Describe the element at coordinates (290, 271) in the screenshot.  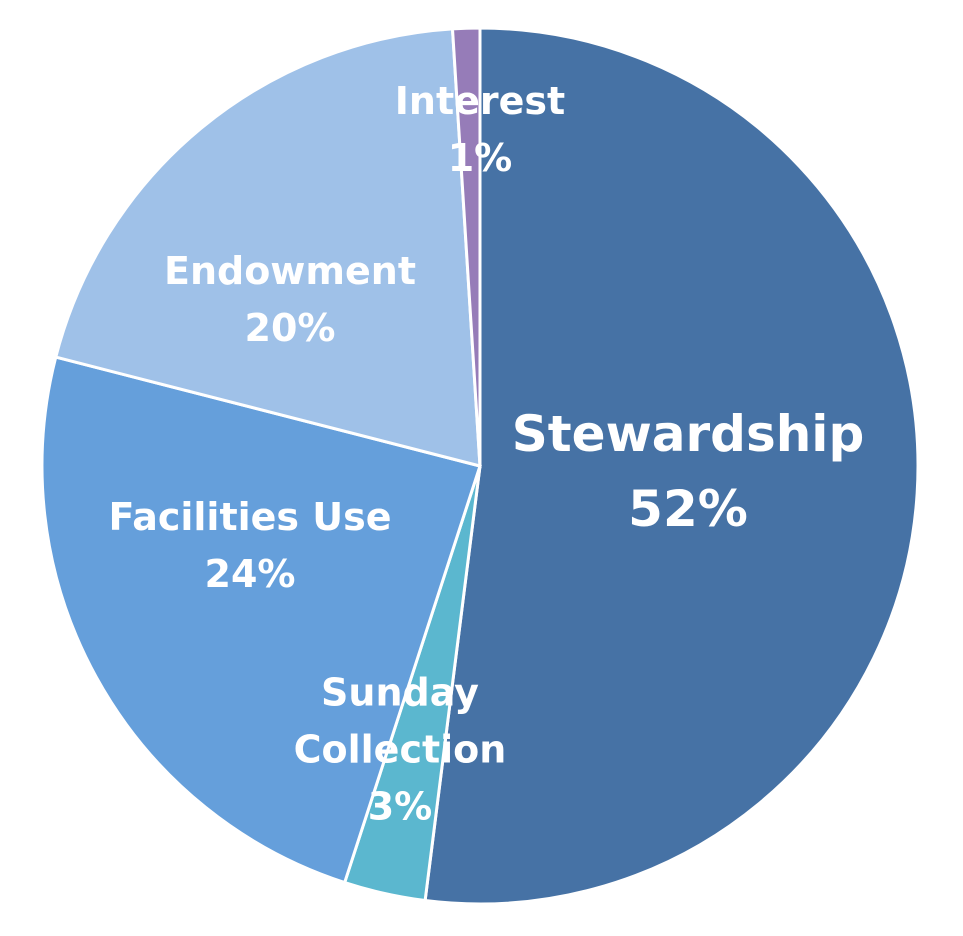
I see `category-label: Endowment` at that location.